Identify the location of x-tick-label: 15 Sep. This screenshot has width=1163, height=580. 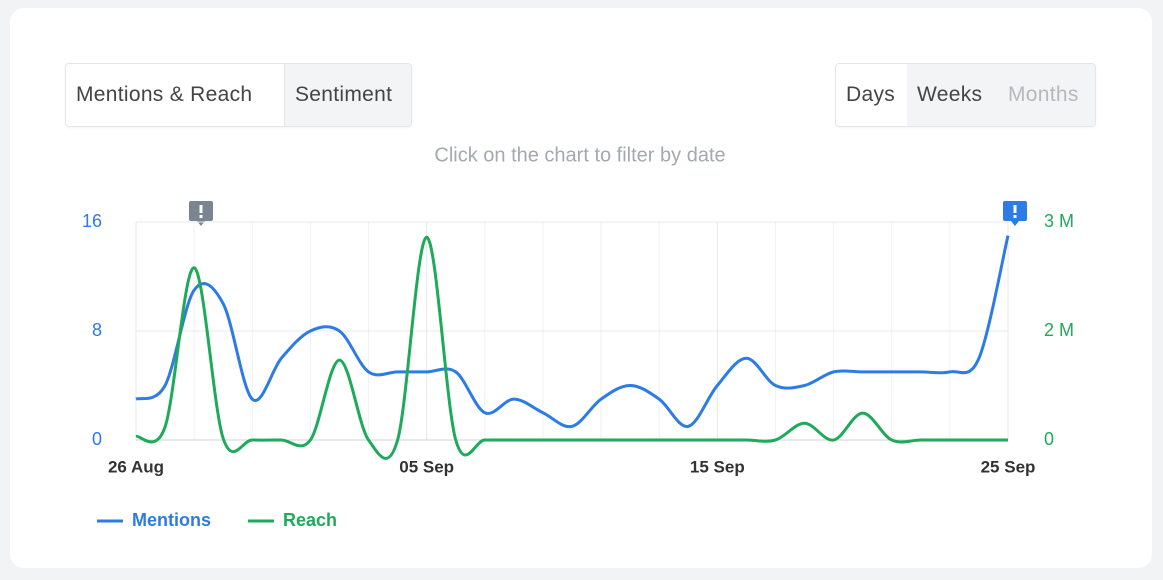
(717, 466).